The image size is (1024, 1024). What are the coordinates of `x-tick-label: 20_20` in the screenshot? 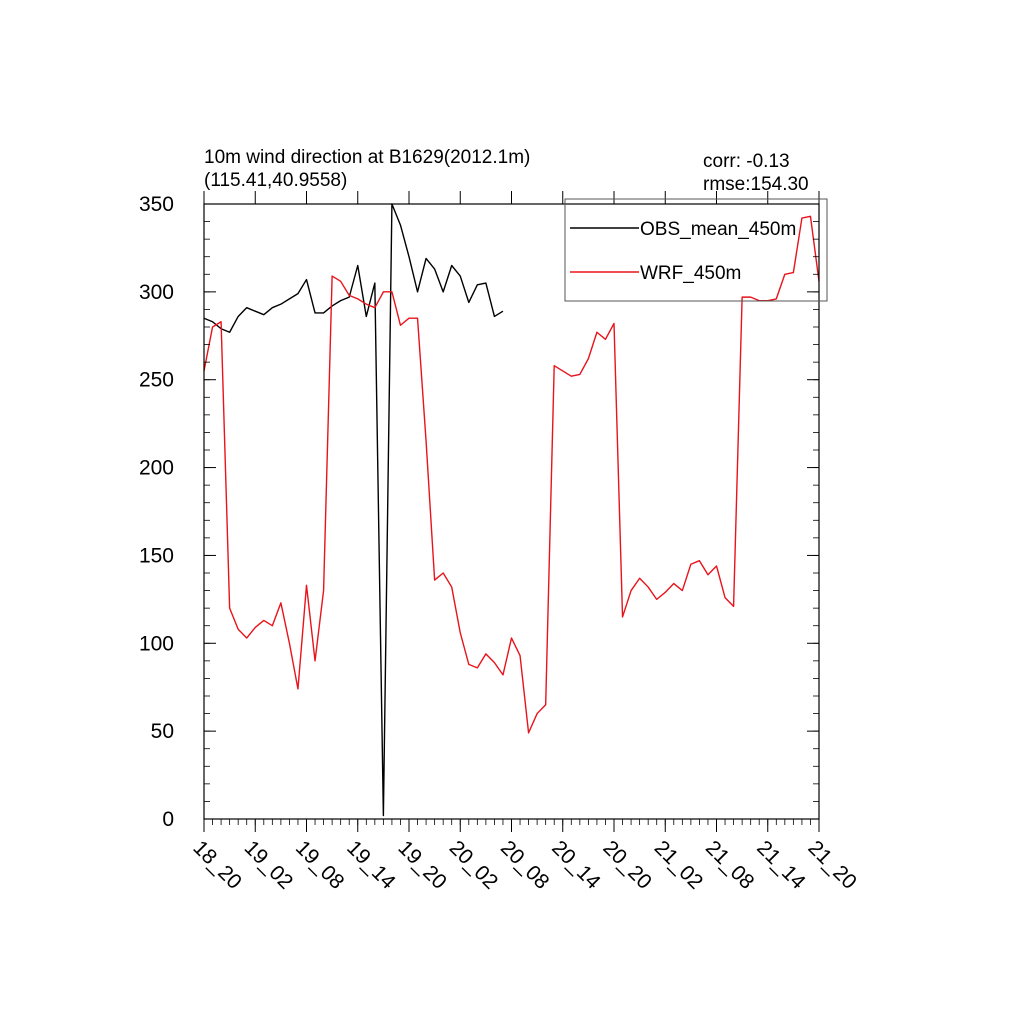 It's located at (627, 865).